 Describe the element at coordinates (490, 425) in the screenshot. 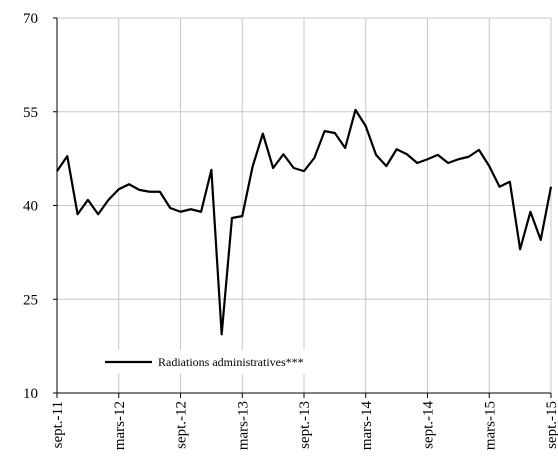

I see `x-tick-label: mars-15` at that location.